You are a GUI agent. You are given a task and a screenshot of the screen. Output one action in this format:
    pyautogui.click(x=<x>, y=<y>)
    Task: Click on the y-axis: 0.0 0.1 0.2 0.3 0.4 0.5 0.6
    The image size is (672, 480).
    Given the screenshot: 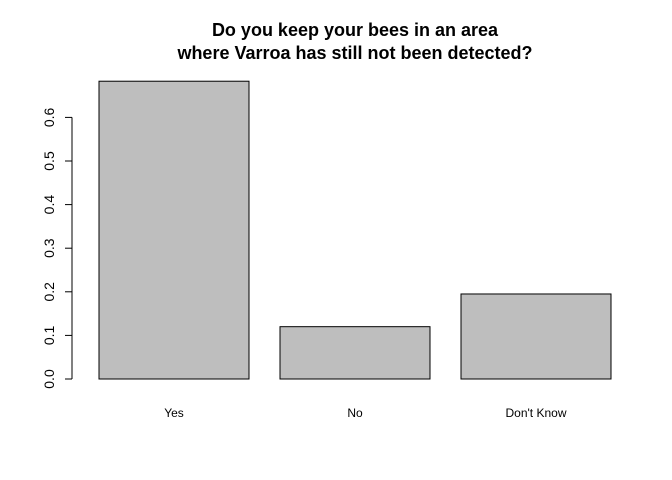 What is the action you would take?
    pyautogui.click(x=57, y=248)
    